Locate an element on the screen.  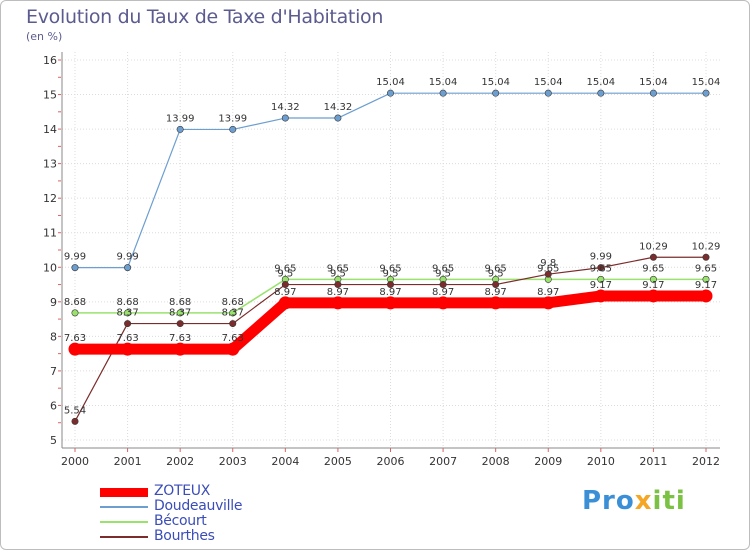
y-axis-unit-label: (en %) is located at coordinates (44, 36).